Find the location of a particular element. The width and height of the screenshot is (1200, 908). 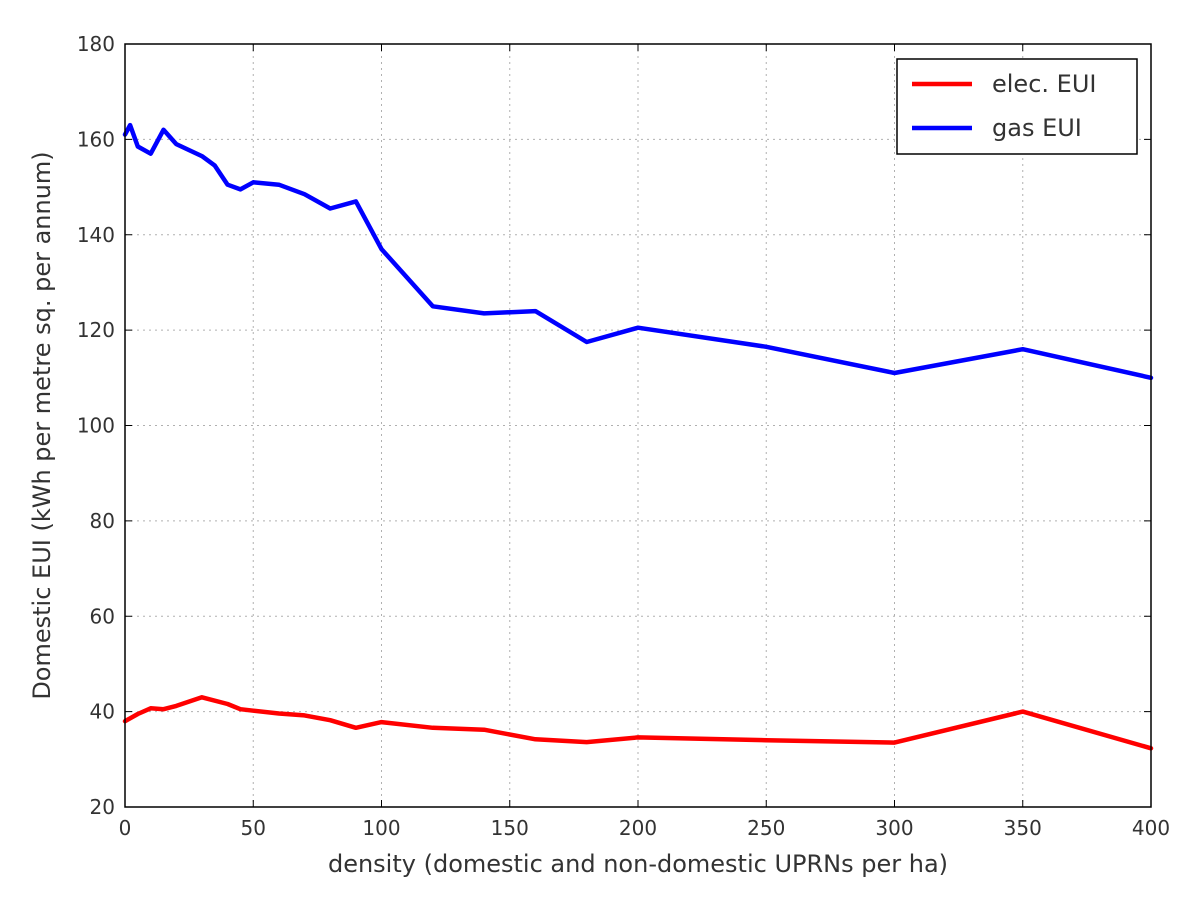

y-tick-label-160: 160 is located at coordinates (96, 139).